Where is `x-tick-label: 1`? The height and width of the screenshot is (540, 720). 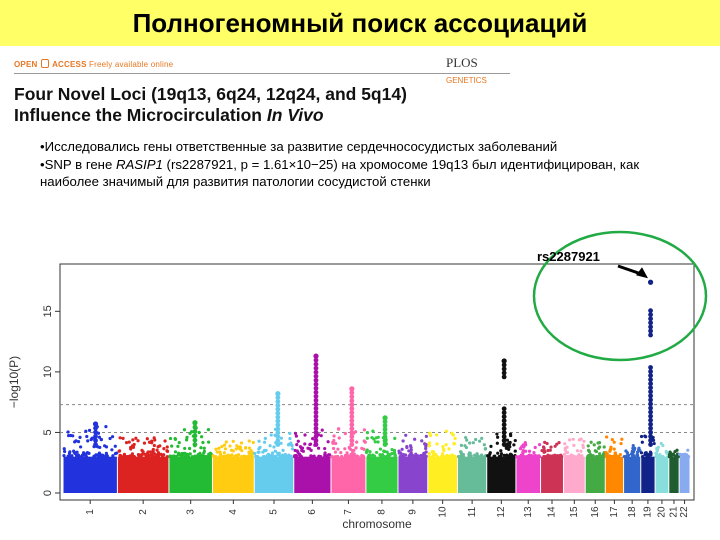
x-tick-label: 1 is located at coordinates (90, 512).